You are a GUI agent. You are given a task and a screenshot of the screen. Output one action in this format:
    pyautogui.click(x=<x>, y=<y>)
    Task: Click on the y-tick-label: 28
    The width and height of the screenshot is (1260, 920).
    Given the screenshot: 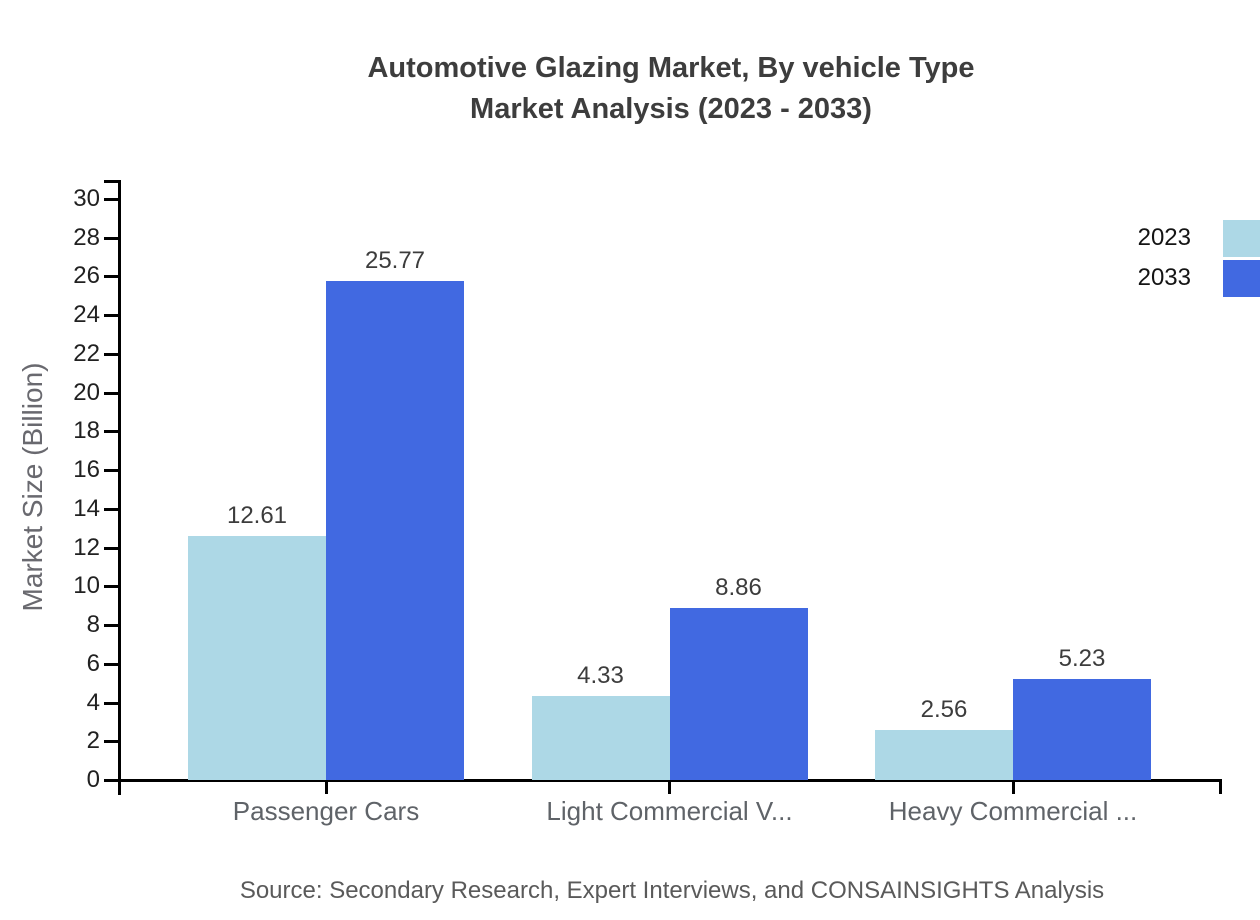 What is the action you would take?
    pyautogui.click(x=86, y=237)
    